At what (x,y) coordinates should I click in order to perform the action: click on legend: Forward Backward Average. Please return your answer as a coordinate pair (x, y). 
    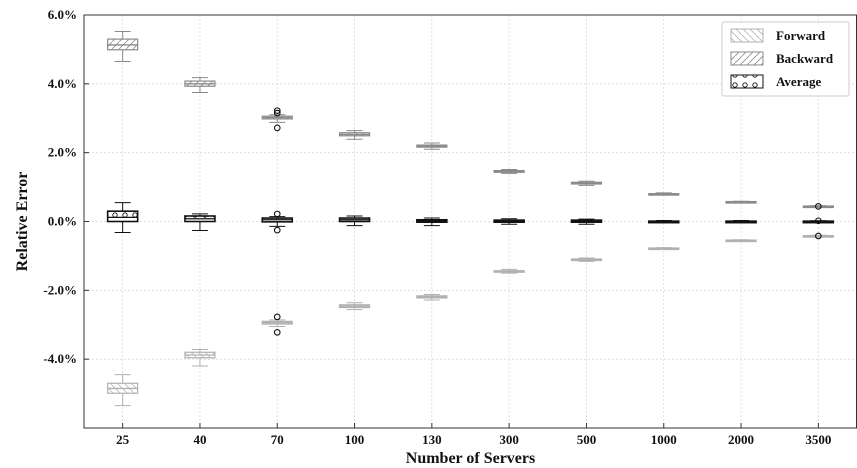
    Looking at the image, I should click on (785, 59).